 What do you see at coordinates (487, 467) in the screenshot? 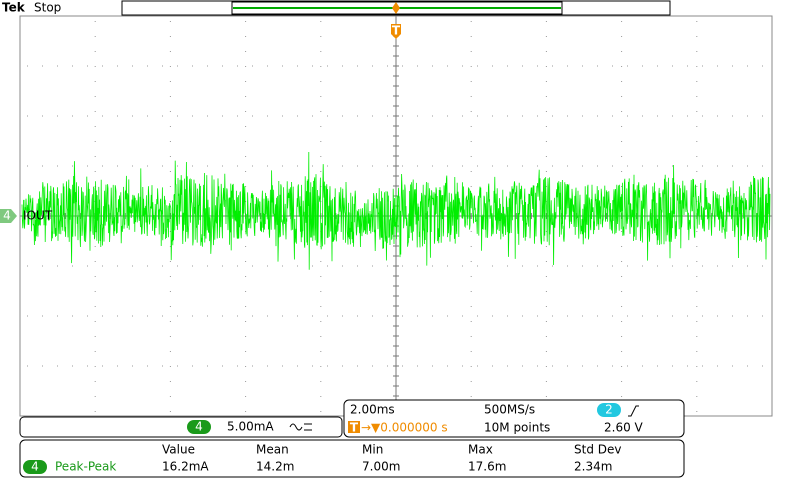
I see `measurement-value: 17.6m` at bounding box center [487, 467].